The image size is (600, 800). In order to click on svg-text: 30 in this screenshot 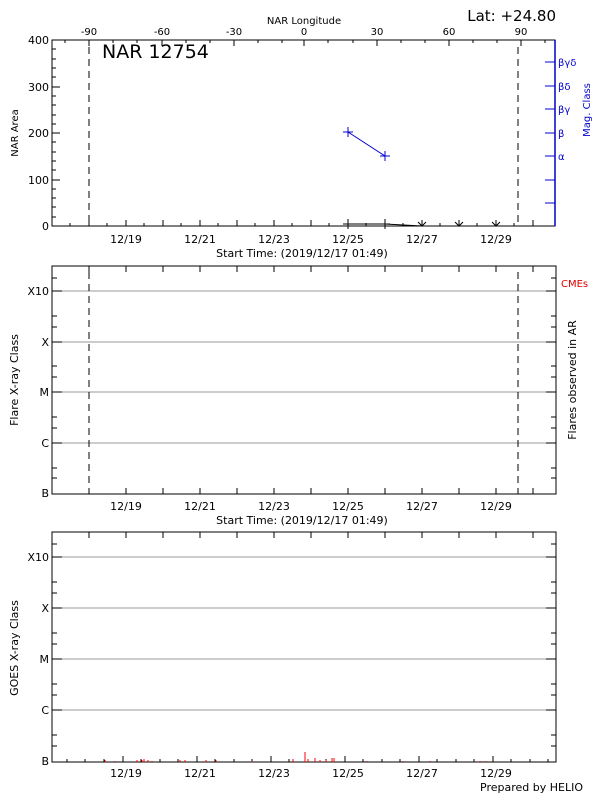, I will do `click(377, 32)`.